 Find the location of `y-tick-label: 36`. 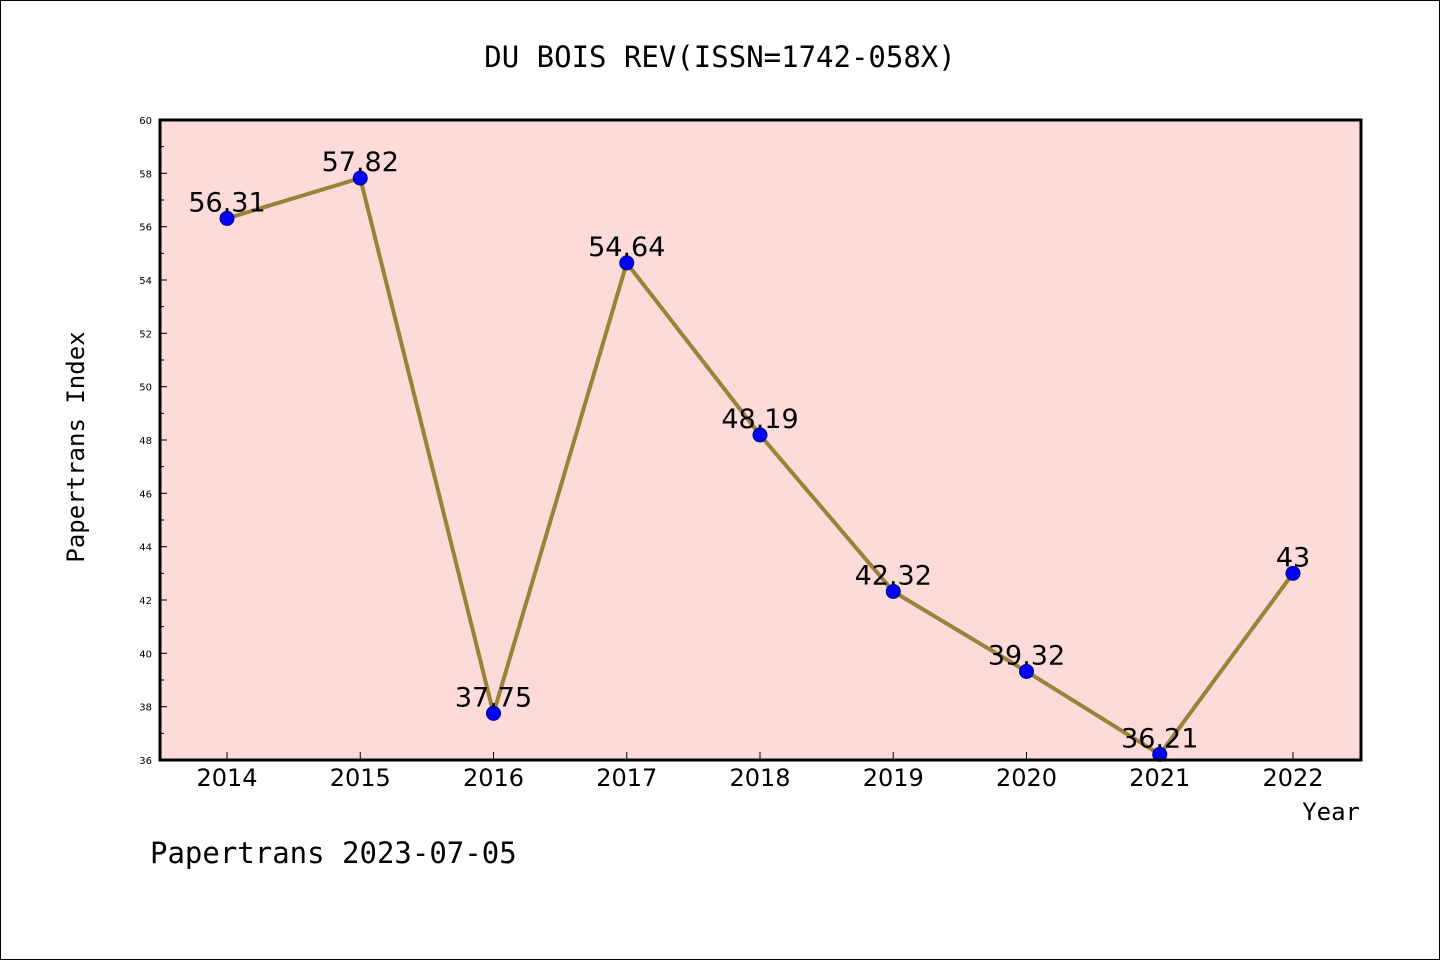

y-tick-label: 36 is located at coordinates (145, 761).